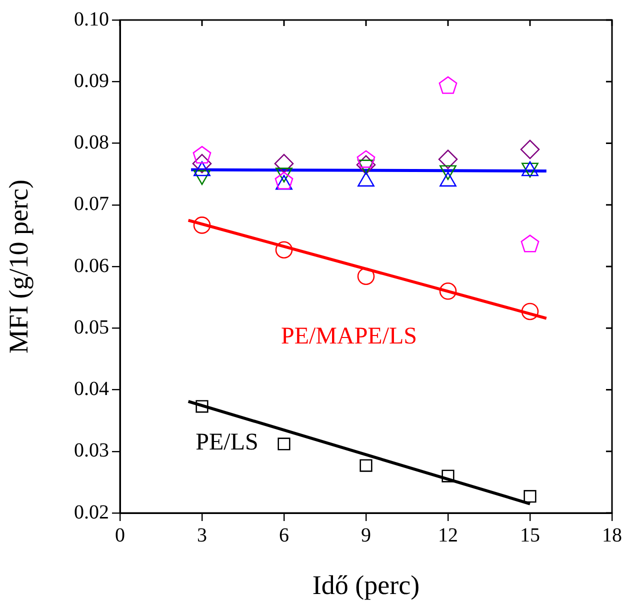  What do you see at coordinates (91, 512) in the screenshot?
I see `y-tick-label: 0.02` at bounding box center [91, 512].